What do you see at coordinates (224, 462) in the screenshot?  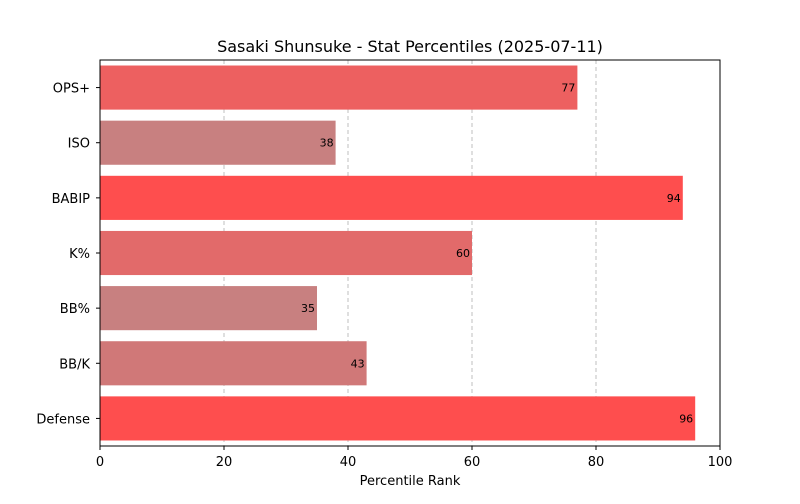 I see `x-tick-label: 20` at bounding box center [224, 462].